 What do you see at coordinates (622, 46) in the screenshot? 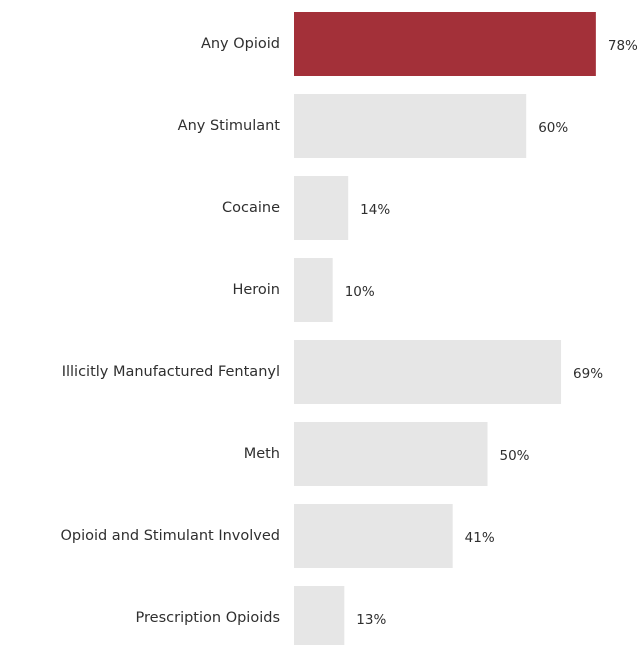
I see `value-label-0: 78%` at bounding box center [622, 46].